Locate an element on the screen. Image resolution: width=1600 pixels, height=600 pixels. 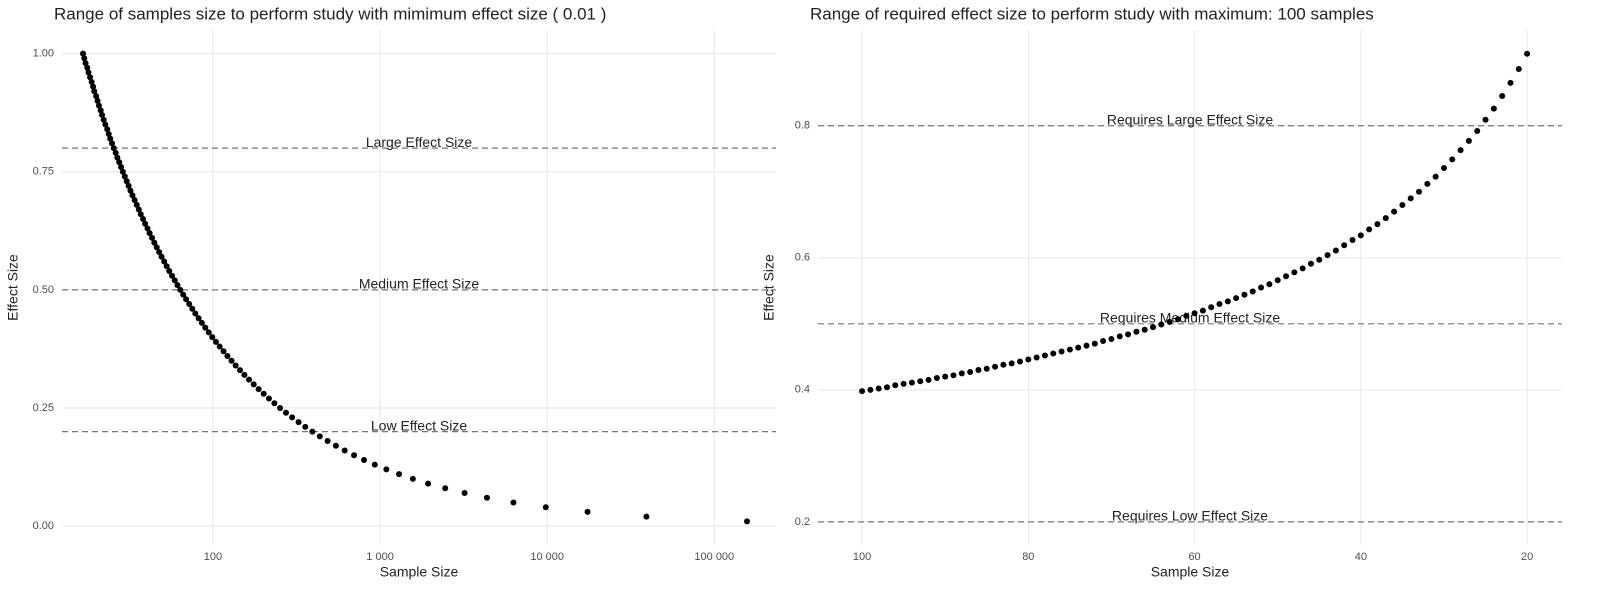
reference-label: Low Effect Size is located at coordinates (419, 425).